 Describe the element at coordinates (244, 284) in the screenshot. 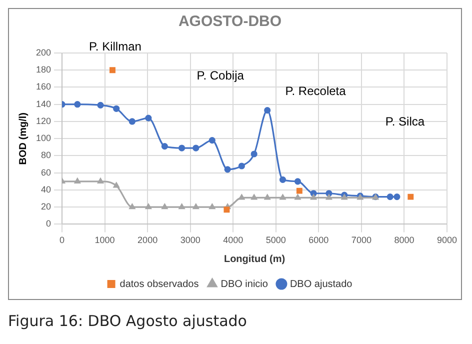

I see `legend-label: DBO inicio` at that location.